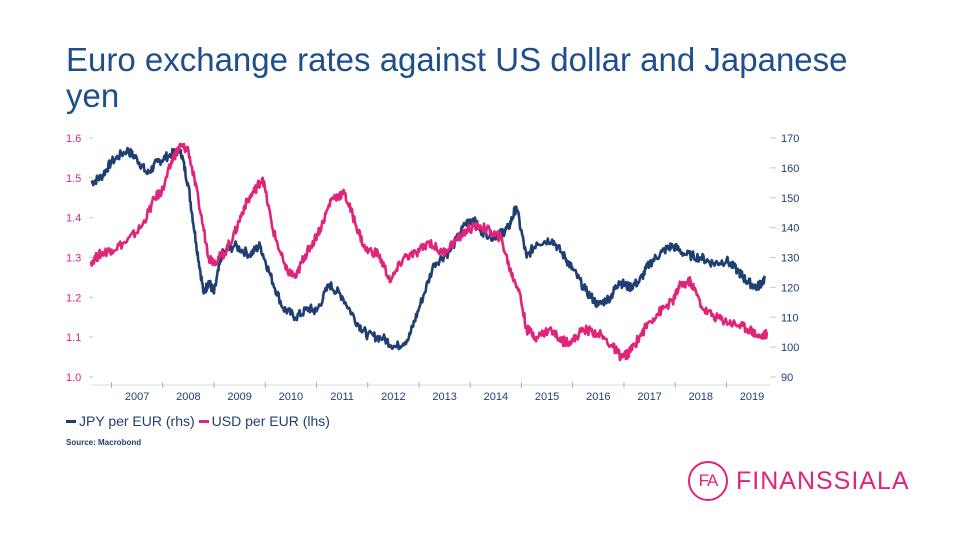 The height and width of the screenshot is (540, 960). What do you see at coordinates (73, 338) in the screenshot?
I see `left-tick-label: 1.1` at bounding box center [73, 338].